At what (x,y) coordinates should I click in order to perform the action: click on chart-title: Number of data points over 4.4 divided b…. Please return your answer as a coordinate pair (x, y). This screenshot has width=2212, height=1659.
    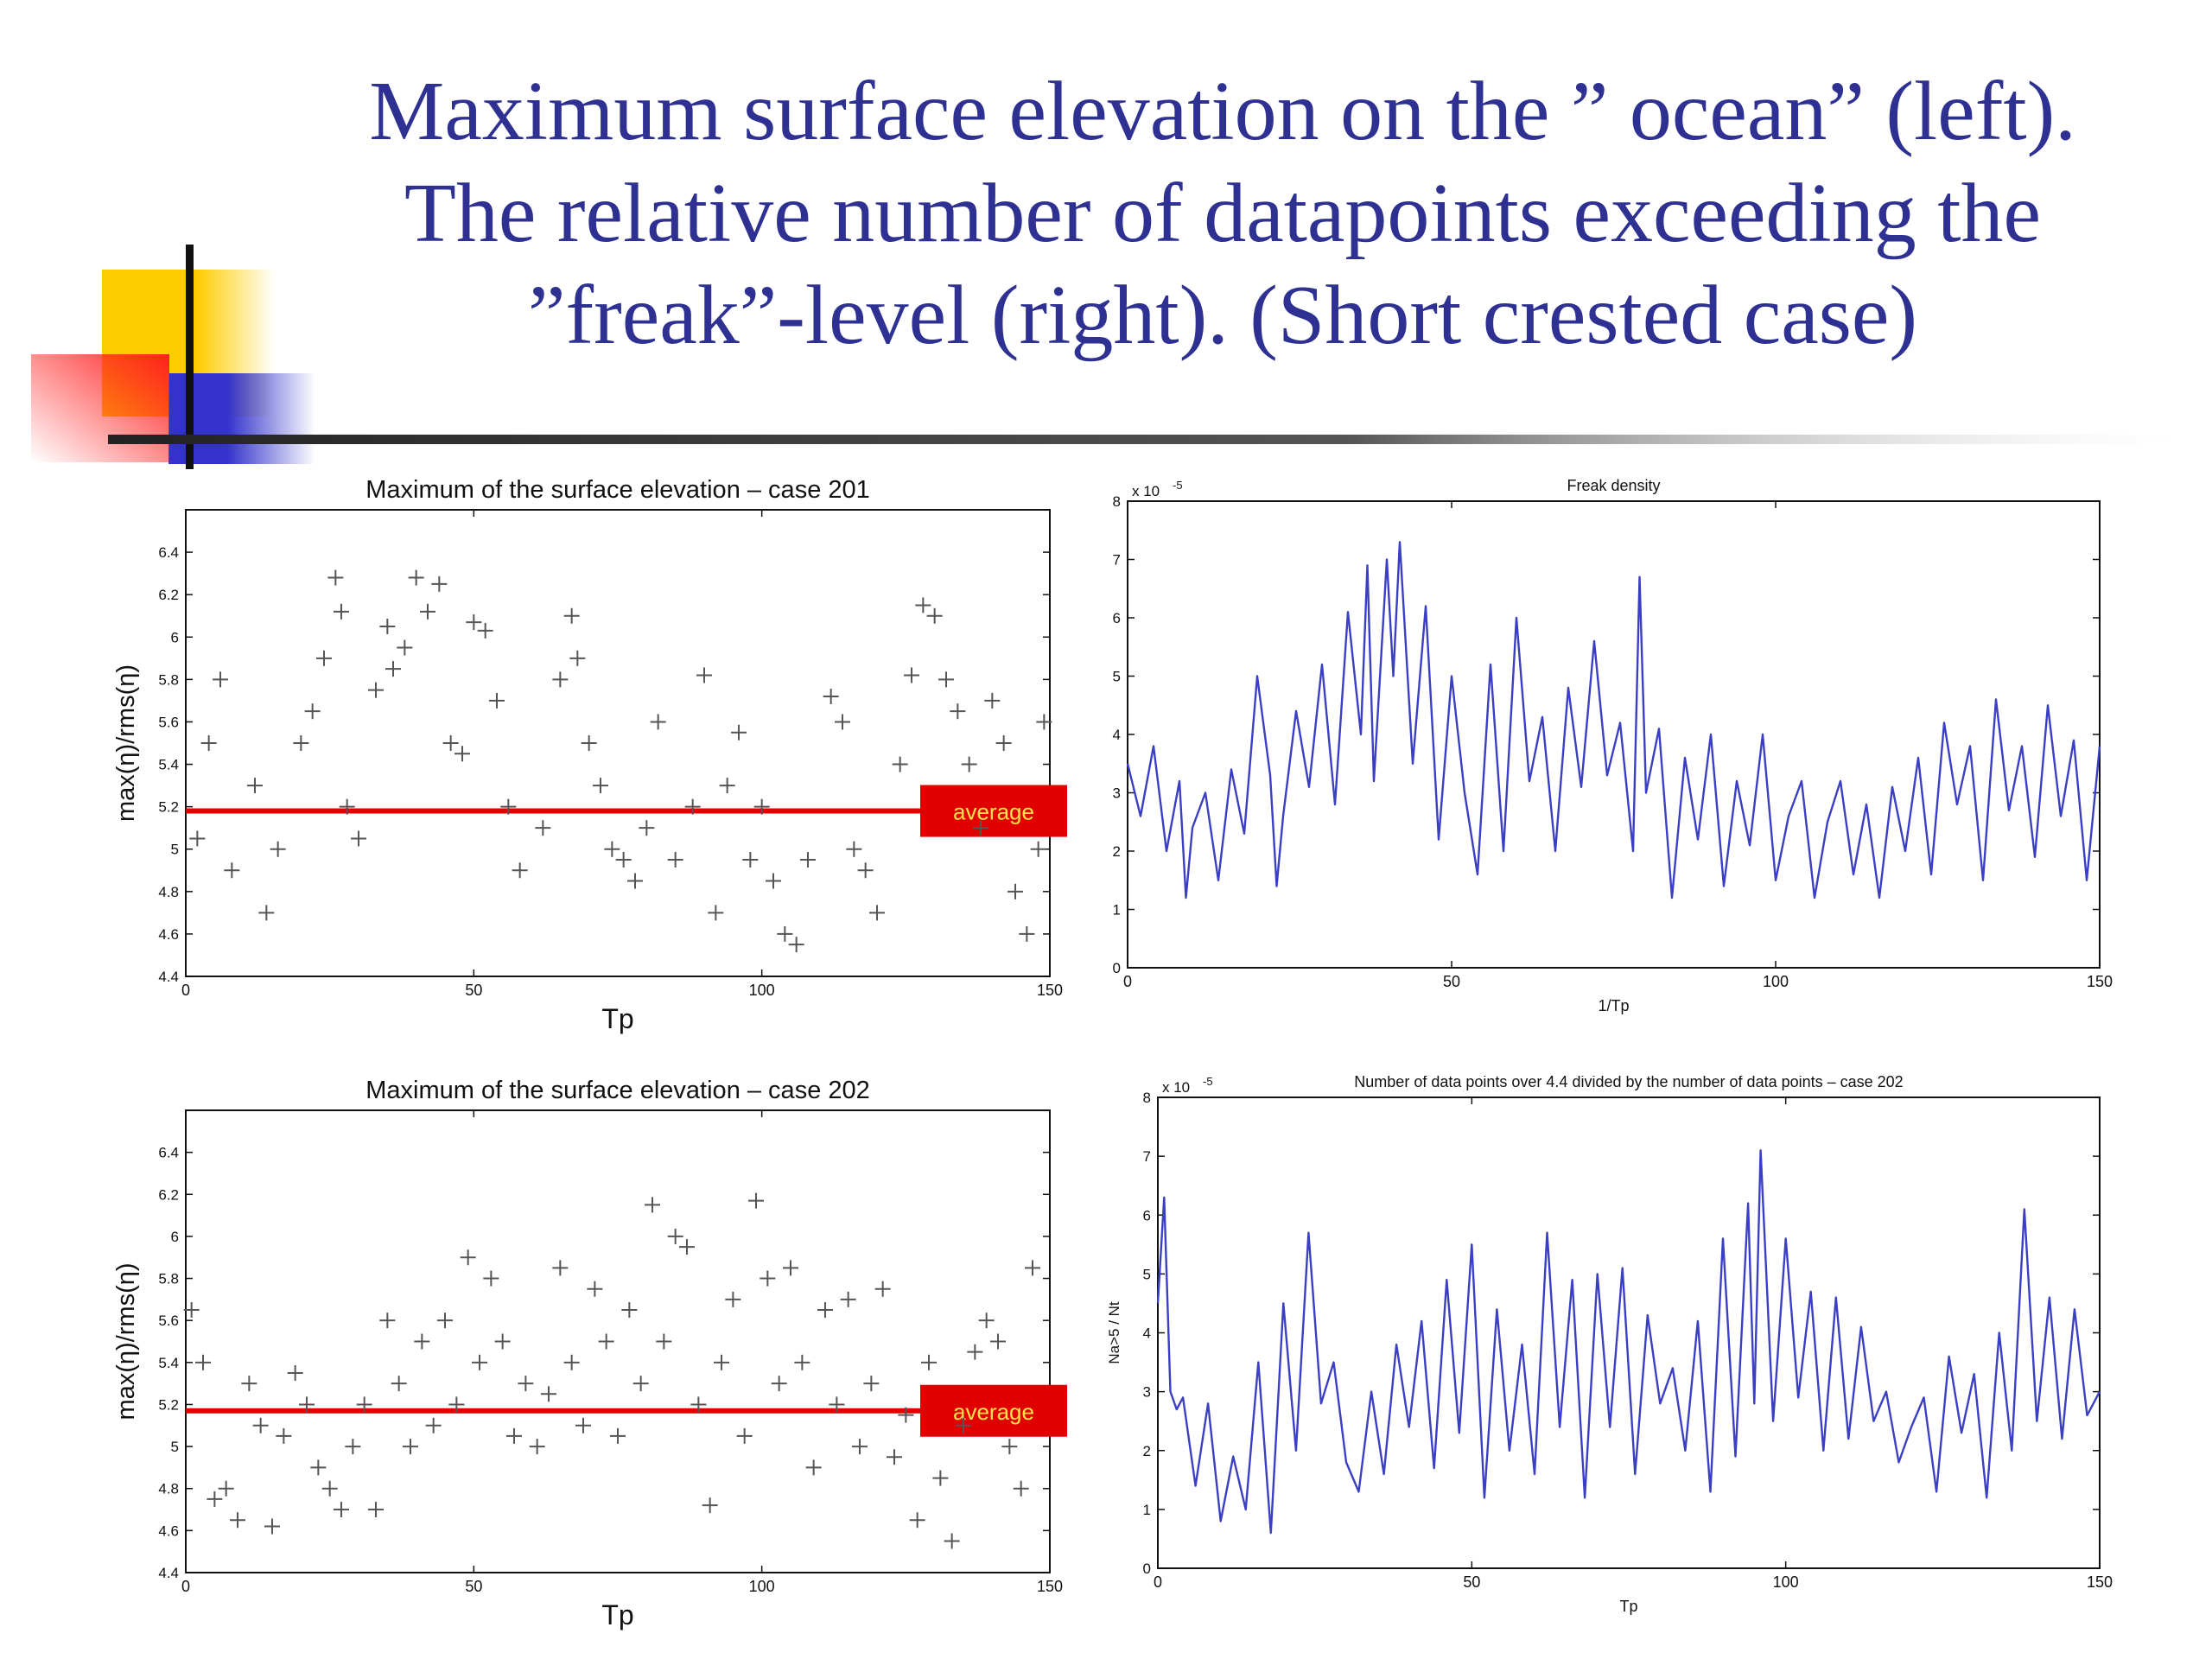
    Looking at the image, I should click on (1628, 1083).